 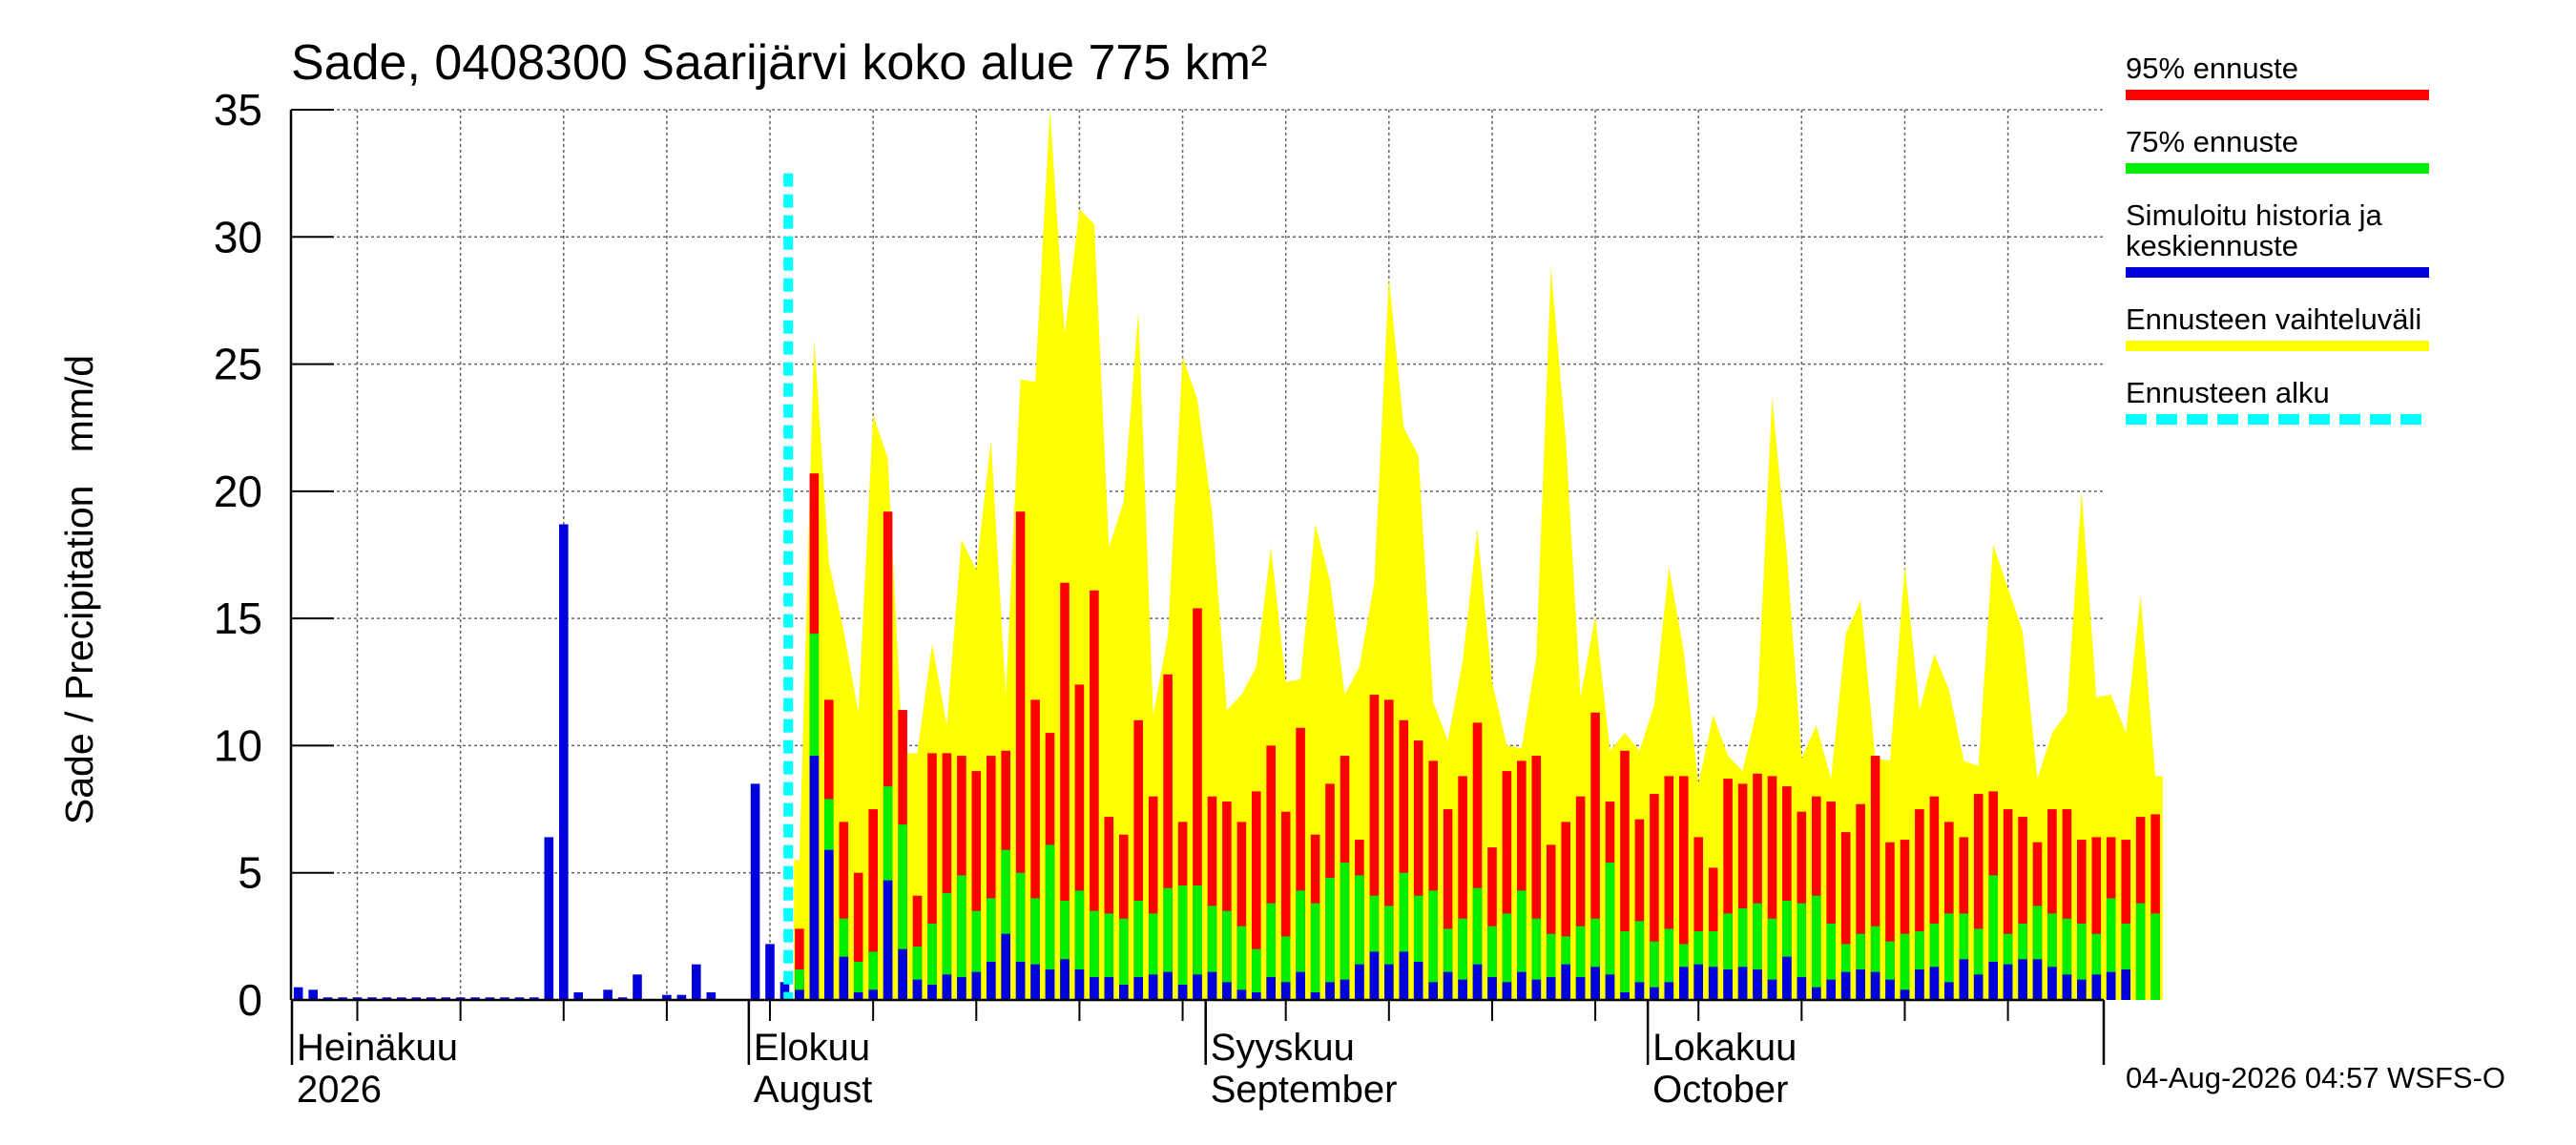 What do you see at coordinates (1724, 1048) in the screenshot?
I see `month-label-fi: Lokakuu` at bounding box center [1724, 1048].